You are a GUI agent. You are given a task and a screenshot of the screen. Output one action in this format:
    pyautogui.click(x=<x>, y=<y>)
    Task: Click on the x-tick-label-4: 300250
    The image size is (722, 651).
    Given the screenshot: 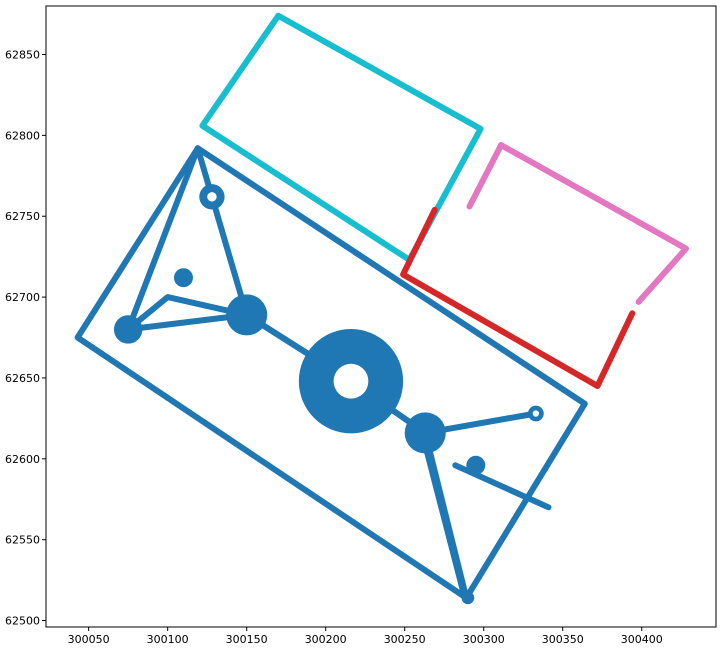 What is the action you would take?
    pyautogui.click(x=405, y=639)
    